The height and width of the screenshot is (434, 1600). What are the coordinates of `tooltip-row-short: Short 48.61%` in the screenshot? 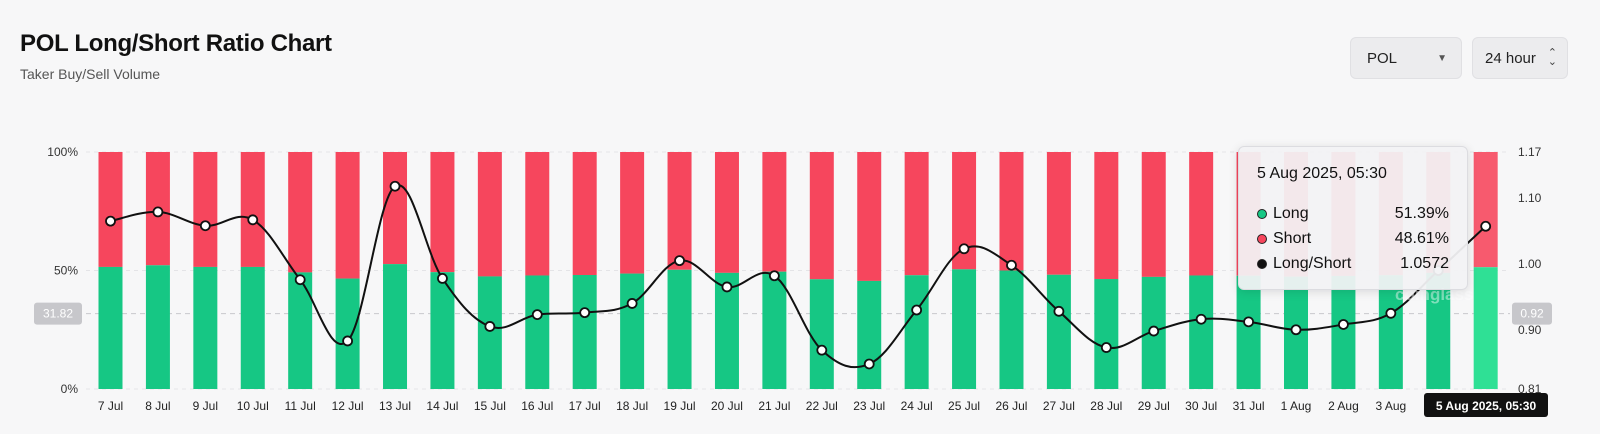 It's located at (1353, 238).